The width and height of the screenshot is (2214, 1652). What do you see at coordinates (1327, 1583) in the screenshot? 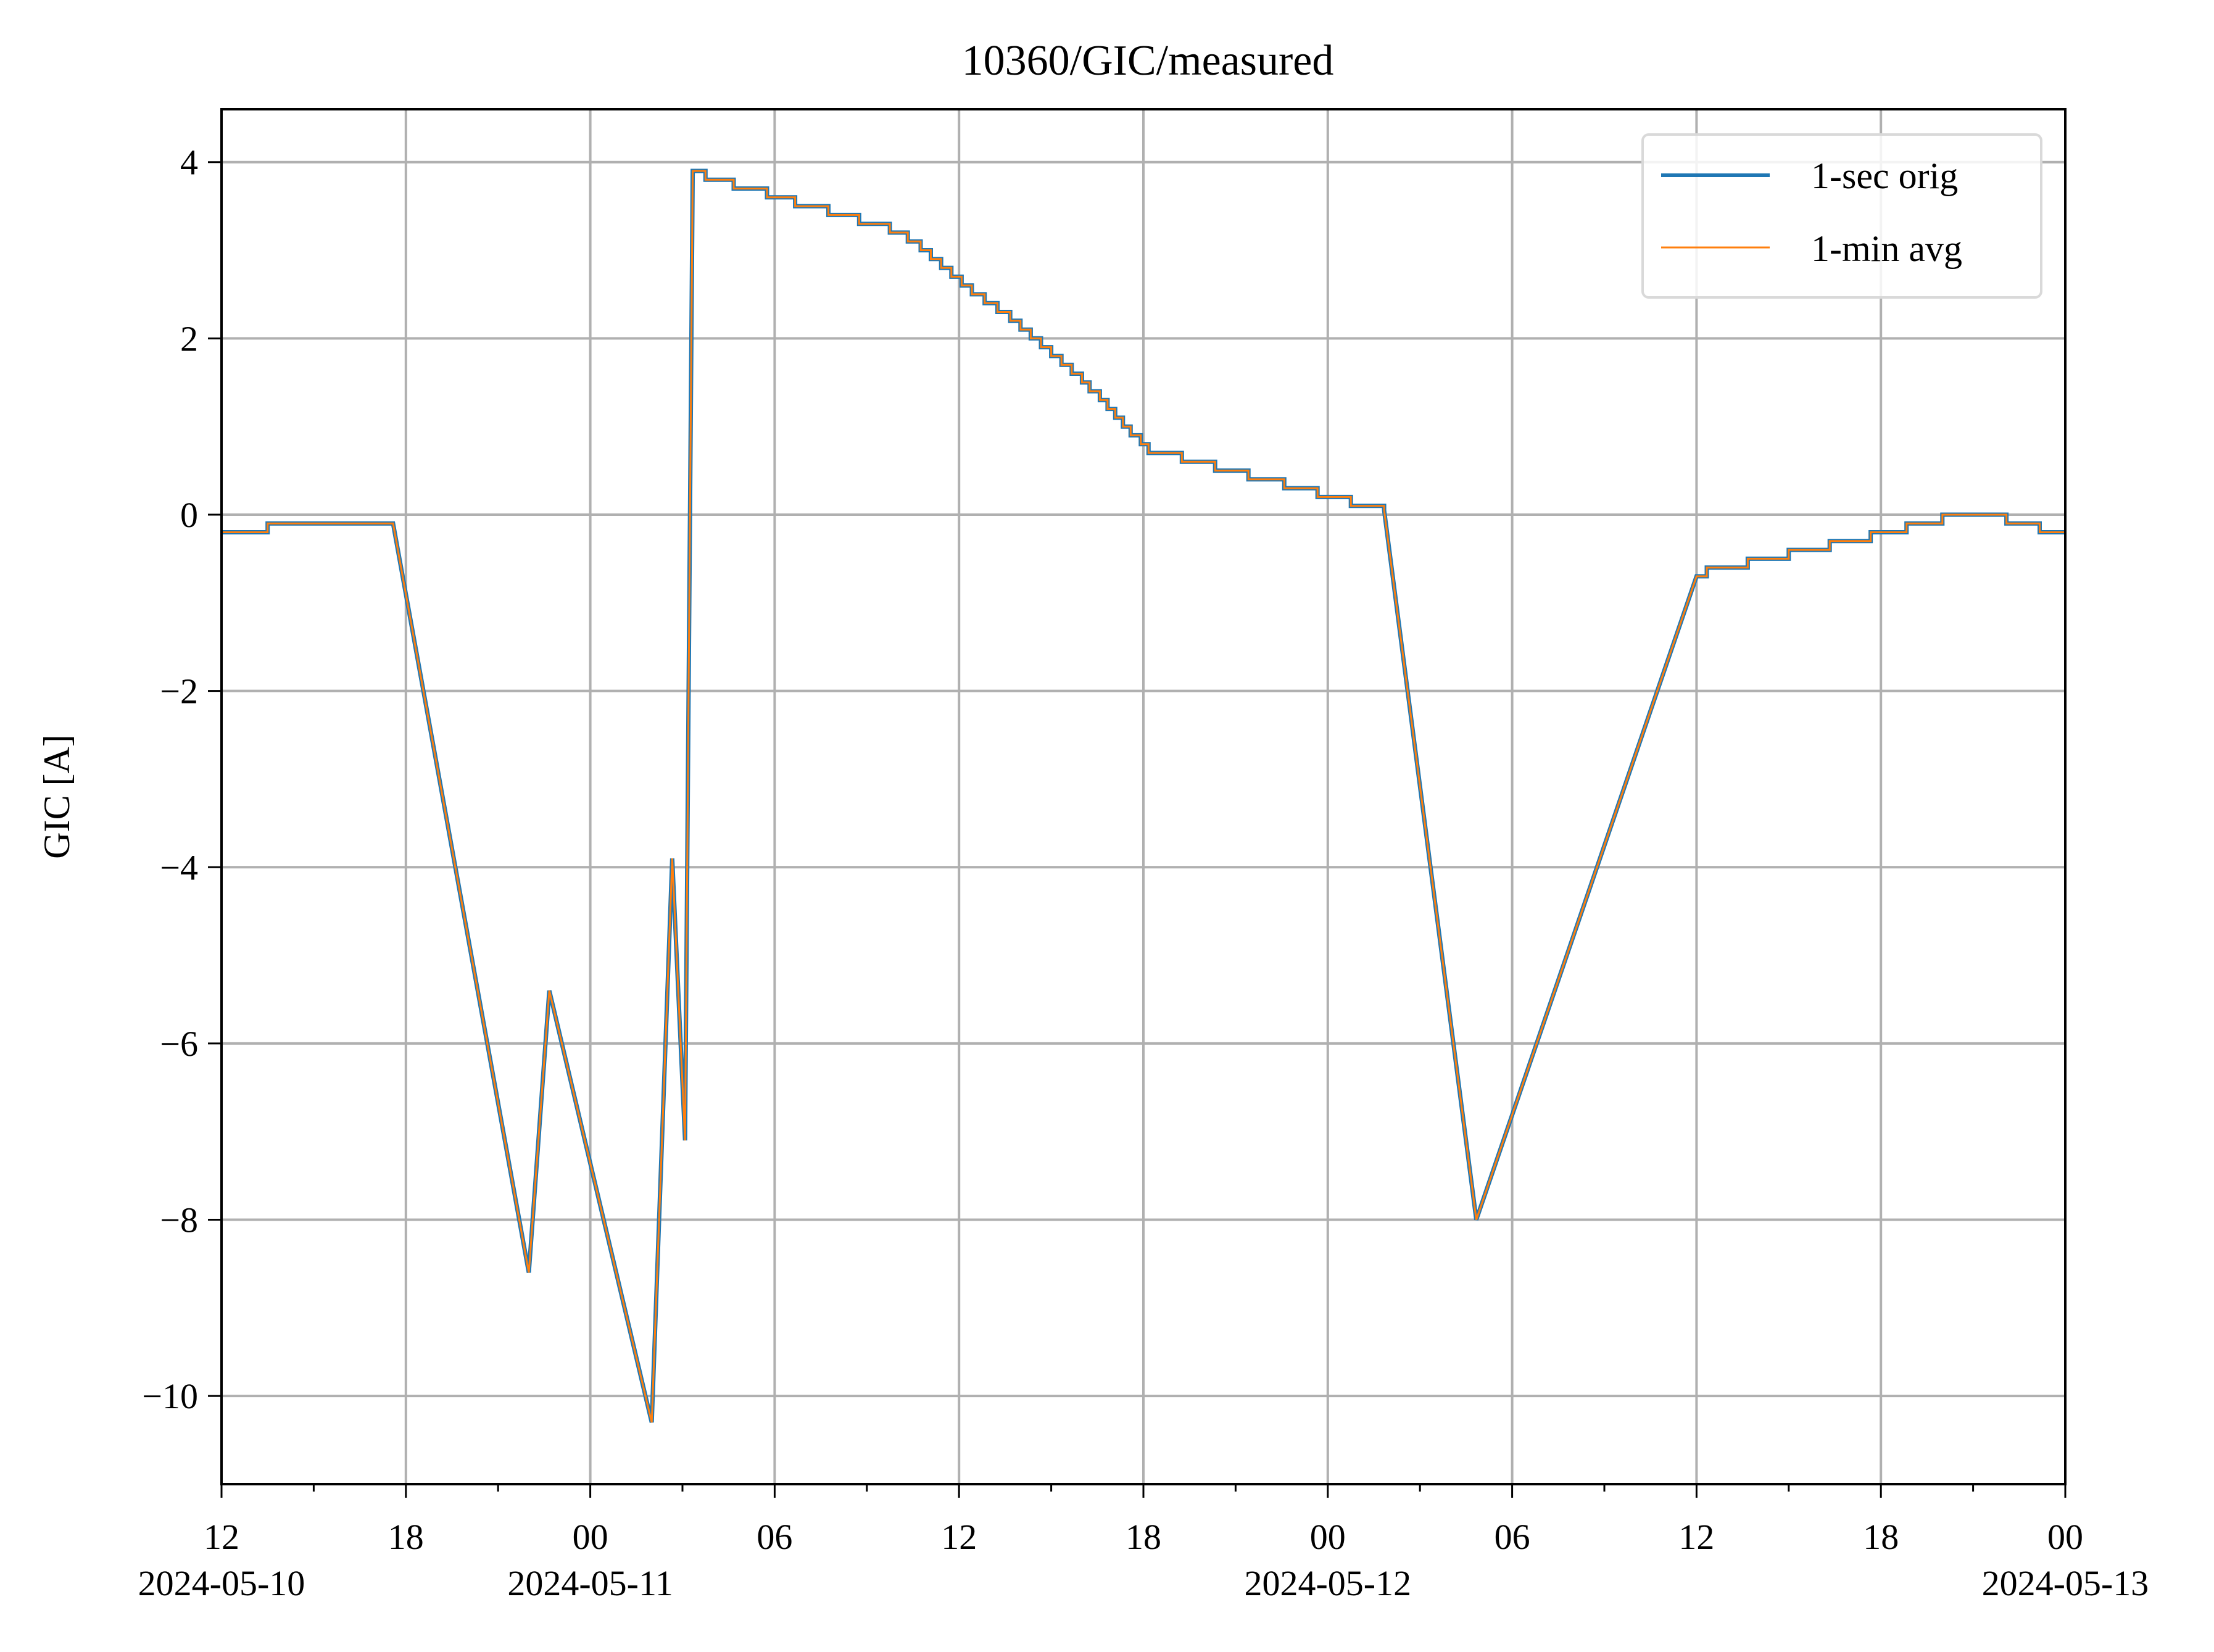
I see `x-tick-date-label: 2024-05-12` at bounding box center [1327, 1583].